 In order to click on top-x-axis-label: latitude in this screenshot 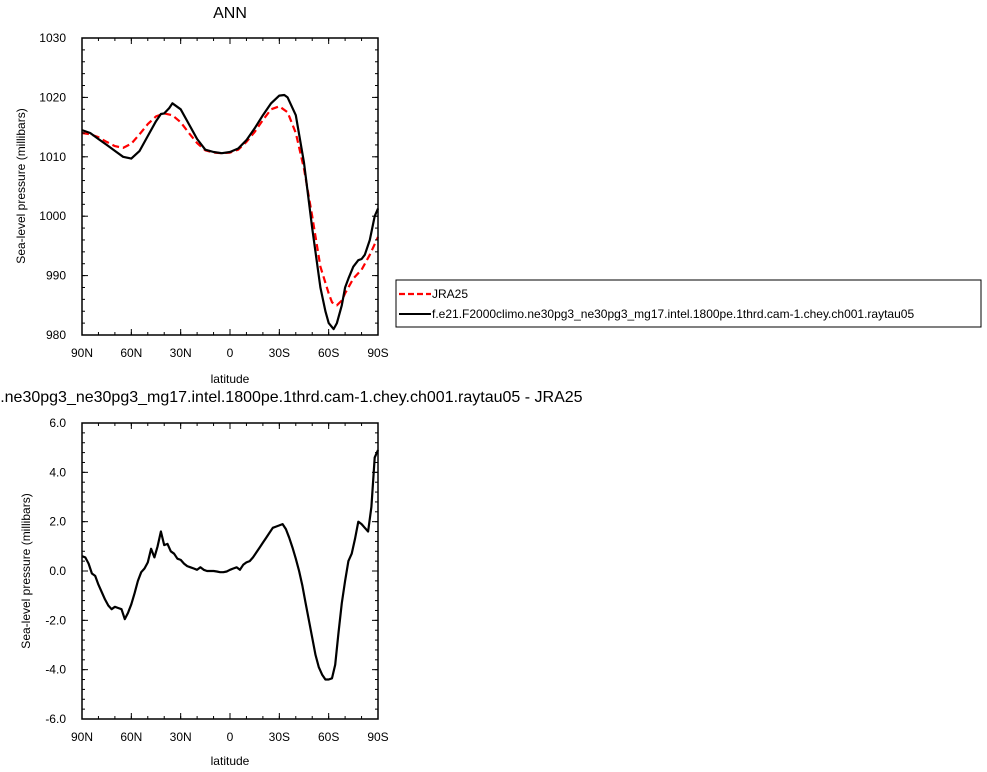, I will do `click(230, 379)`.